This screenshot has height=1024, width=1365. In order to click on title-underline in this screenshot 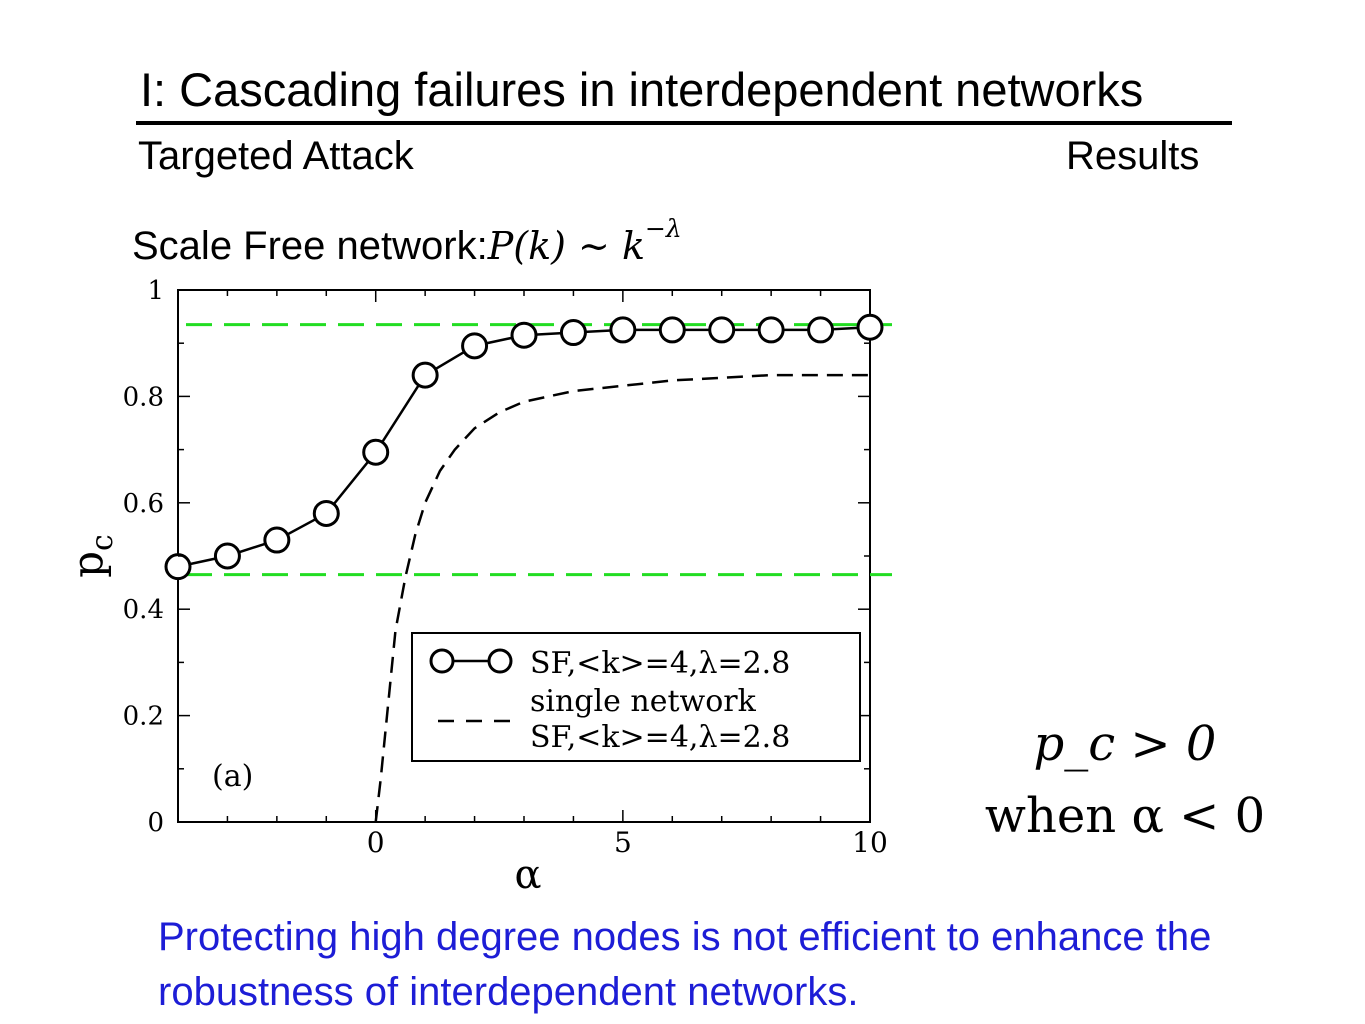, I will do `click(684, 123)`.